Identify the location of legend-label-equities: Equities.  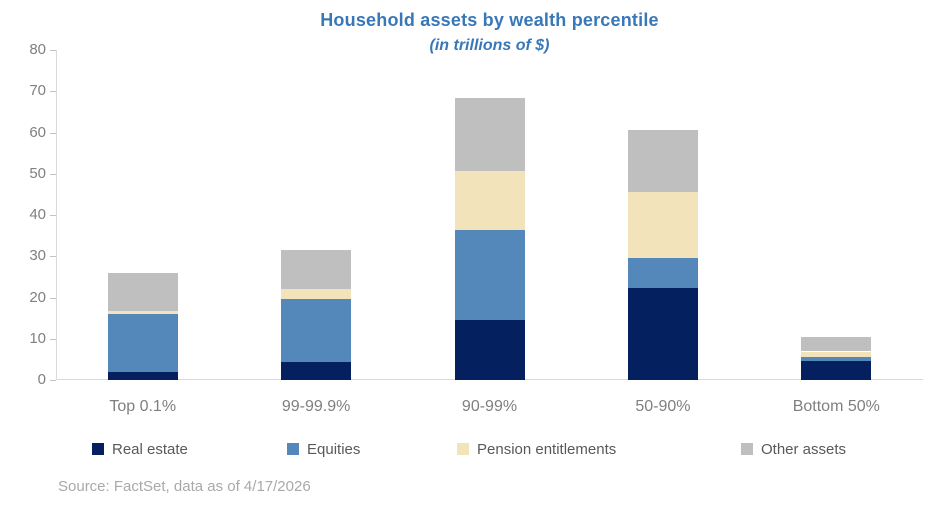
(334, 449).